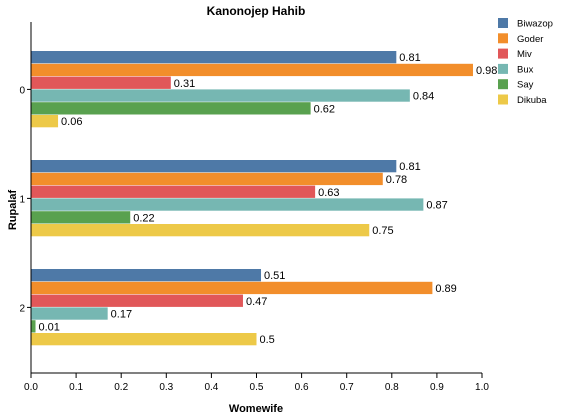 The height and width of the screenshot is (418, 561). What do you see at coordinates (525, 85) in the screenshot?
I see `legend-label-say: Say` at bounding box center [525, 85].